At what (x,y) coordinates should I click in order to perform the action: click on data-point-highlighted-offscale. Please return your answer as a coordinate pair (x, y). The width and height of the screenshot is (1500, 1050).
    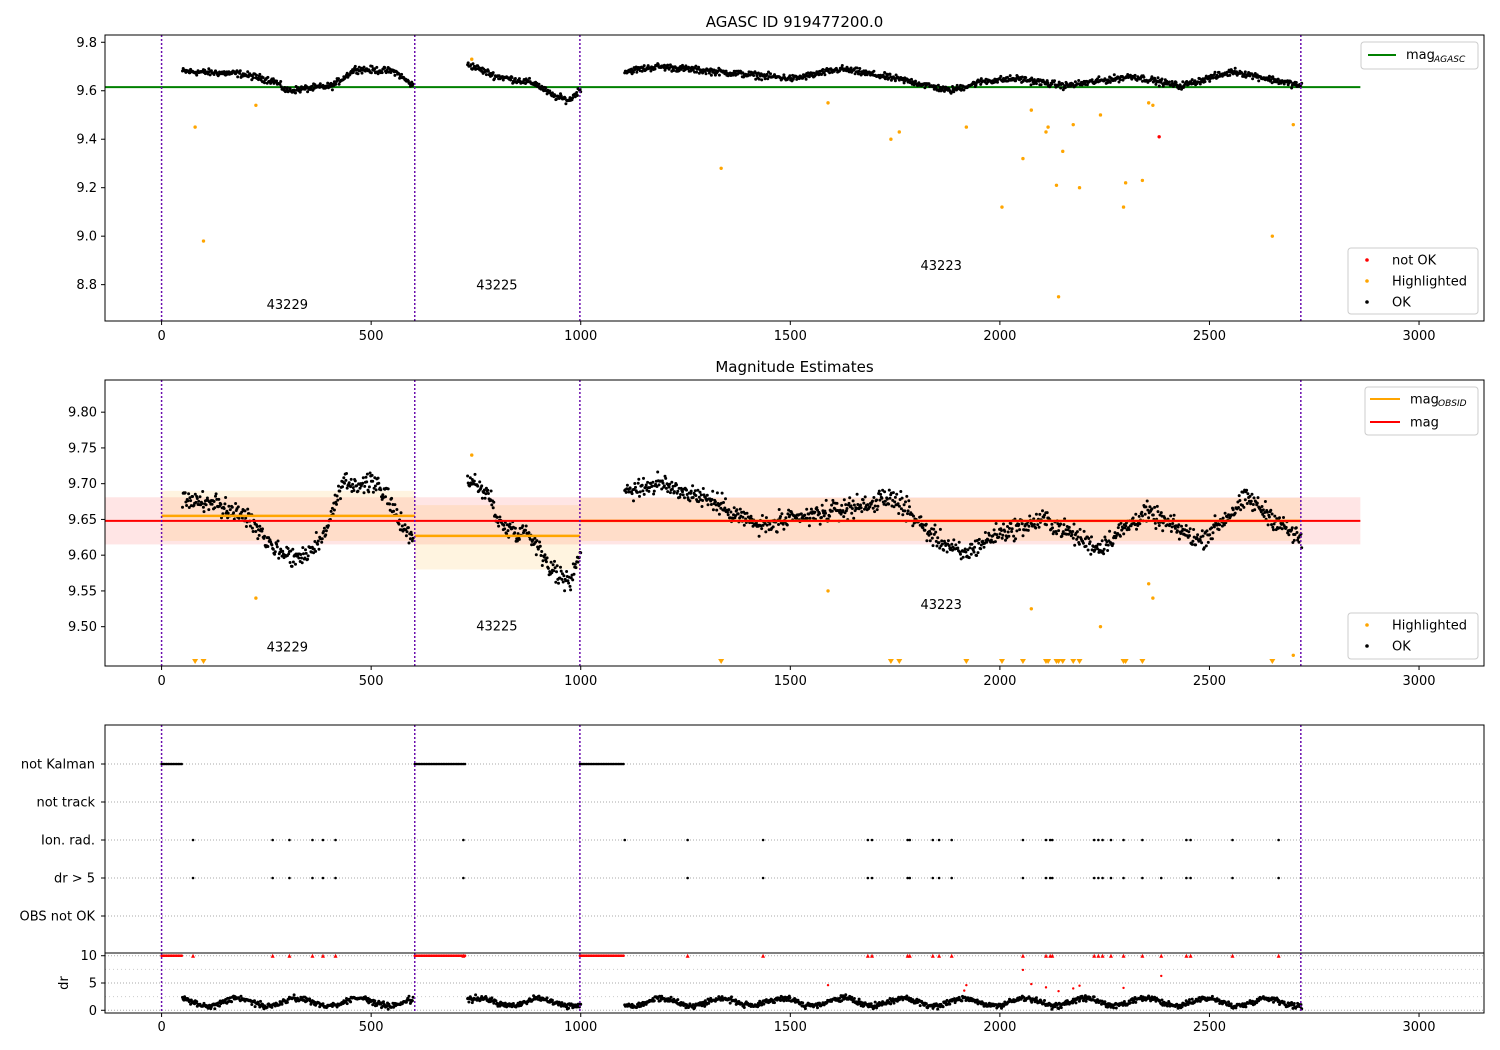
    Looking at the image, I should click on (1022, 661).